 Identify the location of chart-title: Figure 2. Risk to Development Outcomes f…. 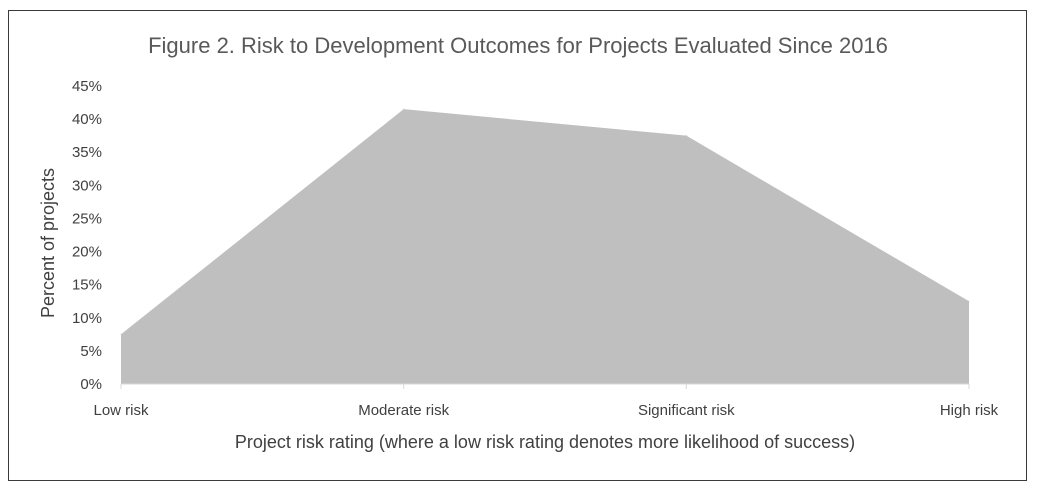
(518, 45).